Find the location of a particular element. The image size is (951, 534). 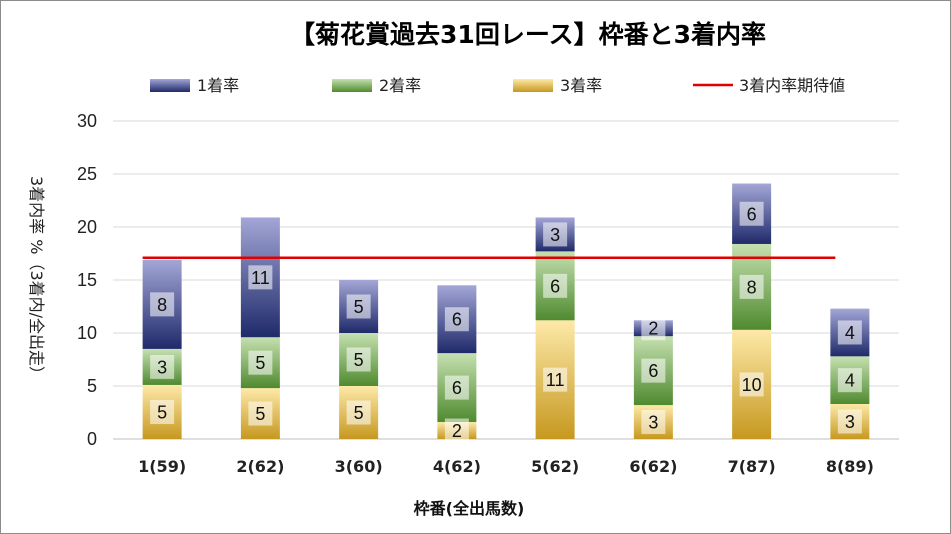

x-tick-label: 7(87) is located at coordinates (752, 466).